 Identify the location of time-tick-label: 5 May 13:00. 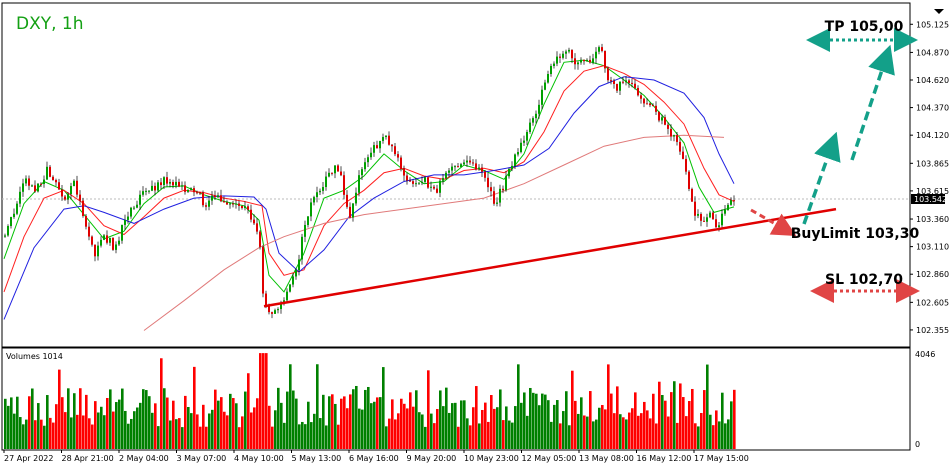
(317, 458).